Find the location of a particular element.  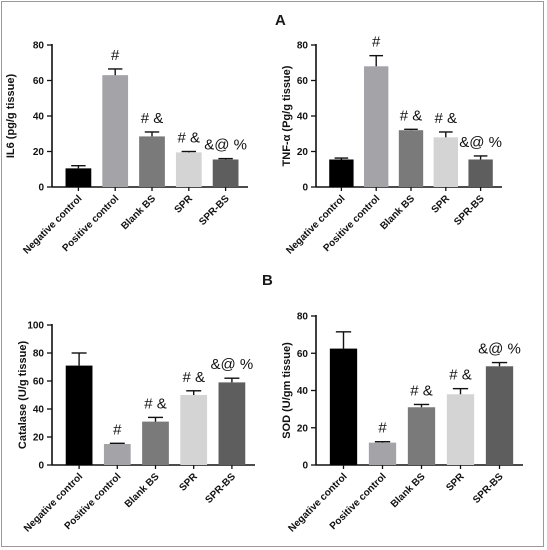

bar-group: # & SPR is located at coordinates (459, 430).